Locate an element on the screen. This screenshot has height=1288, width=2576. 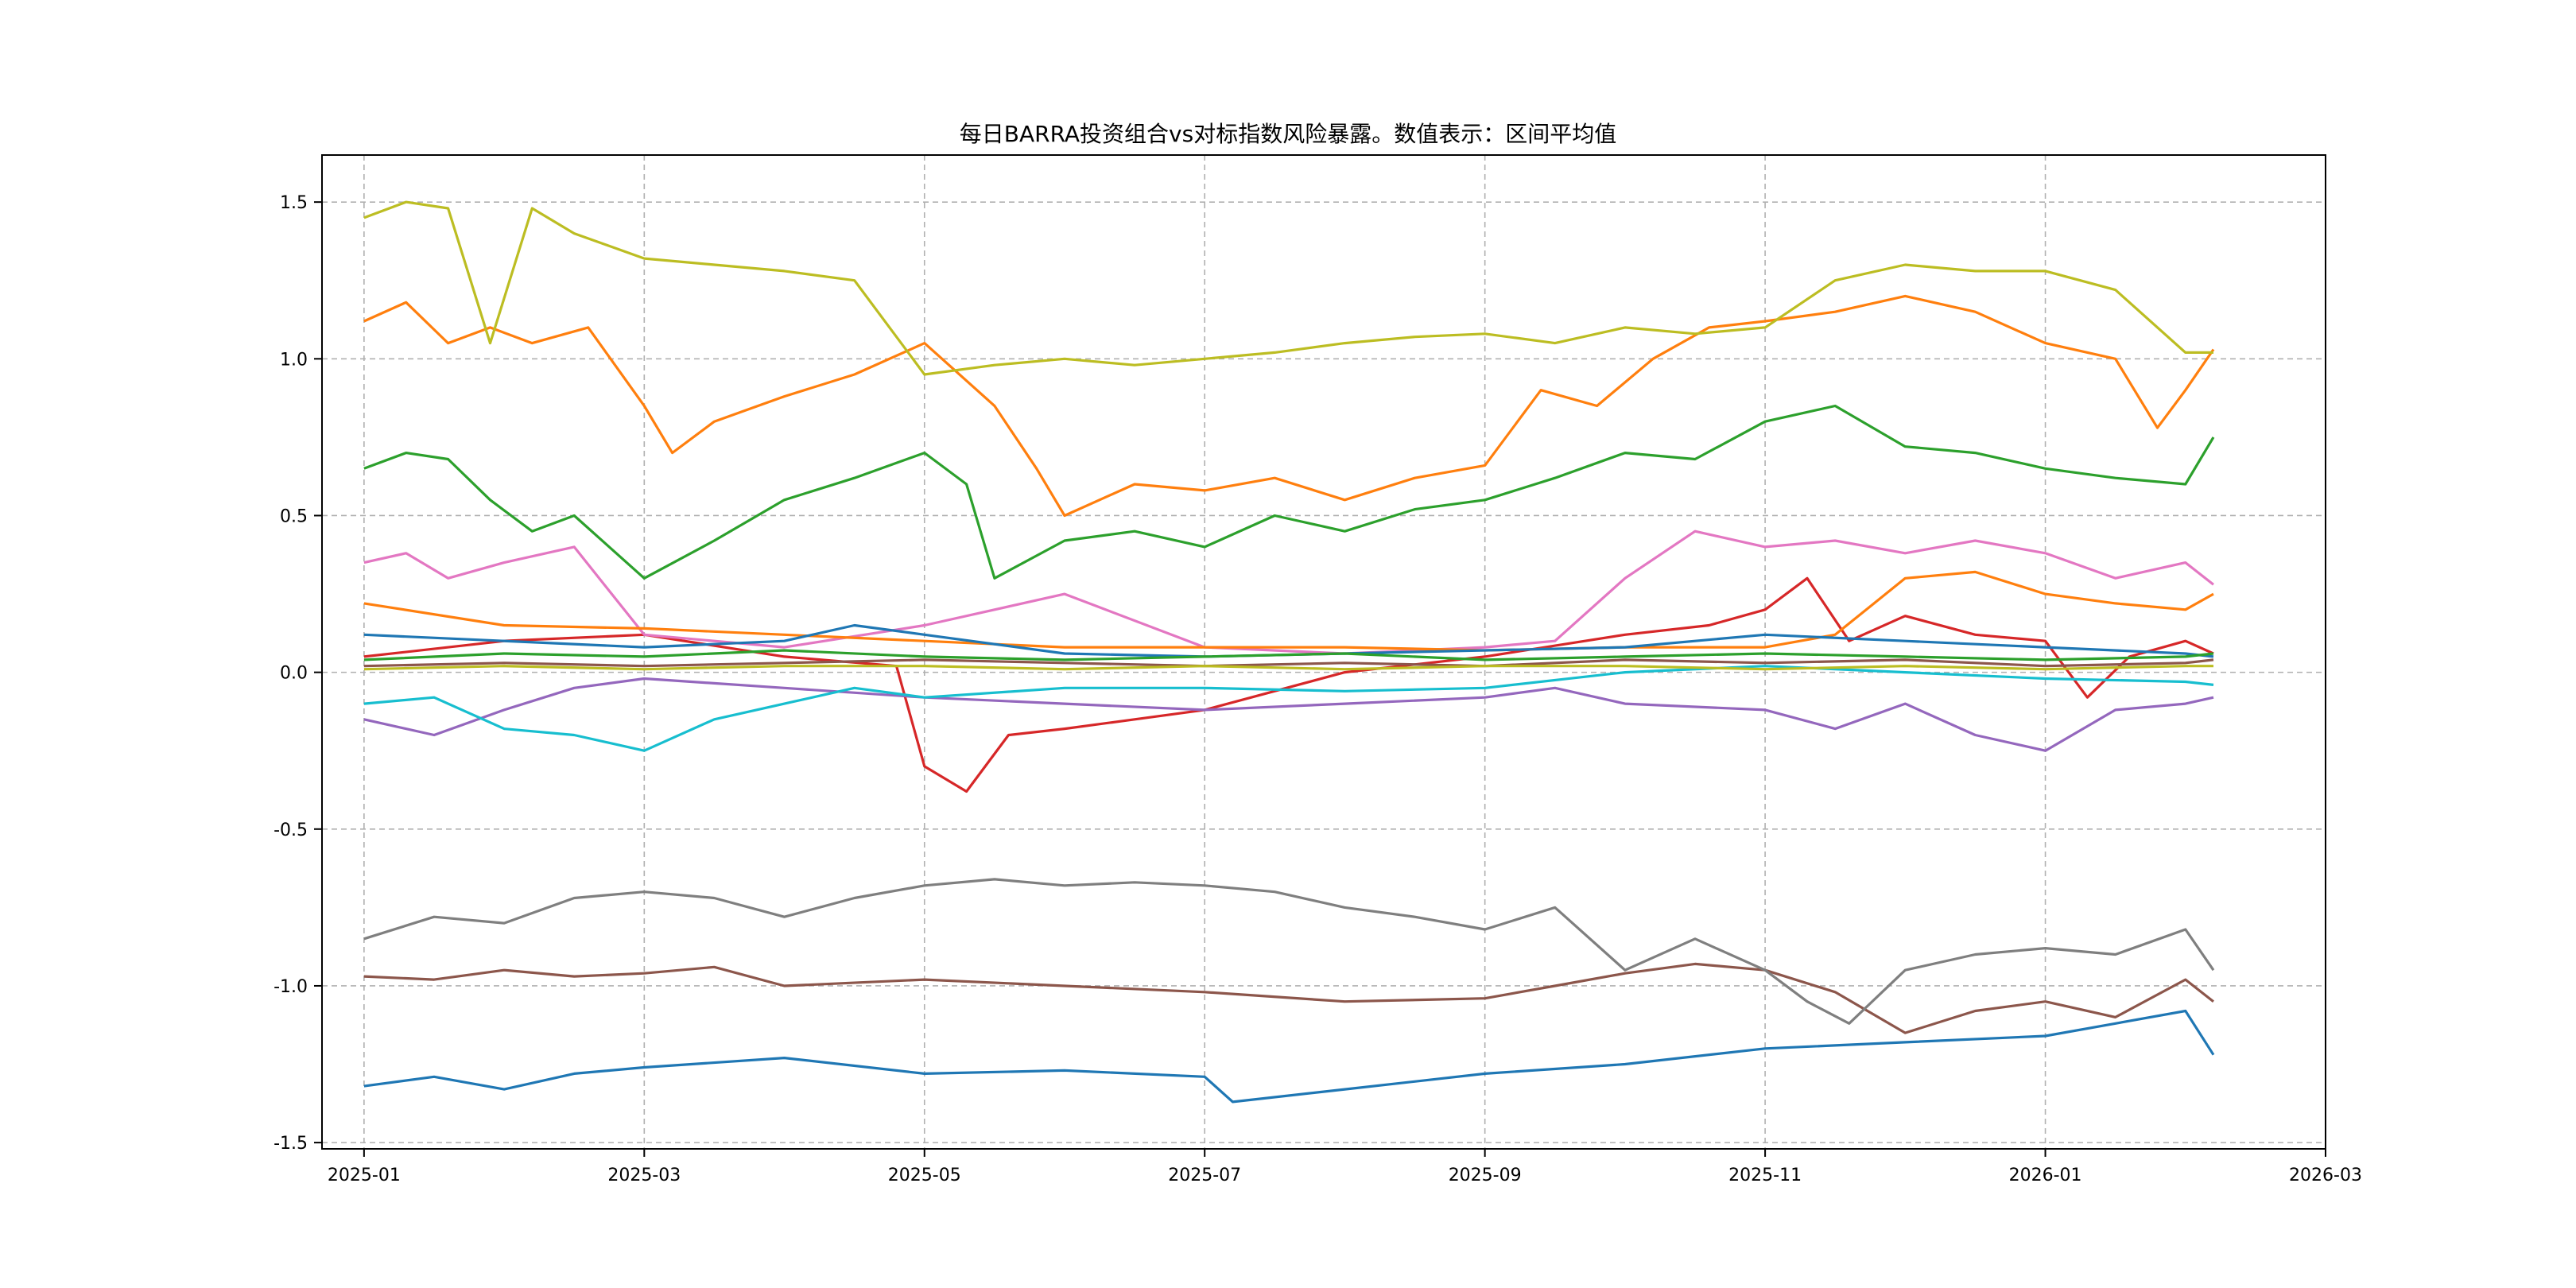
series-line-pink is located at coordinates (1289, 592).